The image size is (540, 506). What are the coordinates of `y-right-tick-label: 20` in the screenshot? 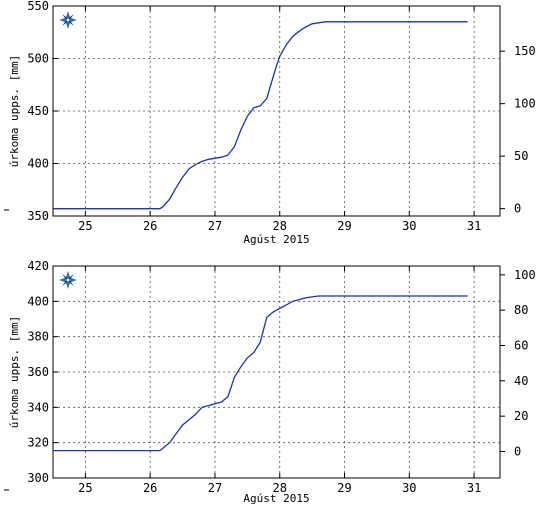 It's located at (521, 416).